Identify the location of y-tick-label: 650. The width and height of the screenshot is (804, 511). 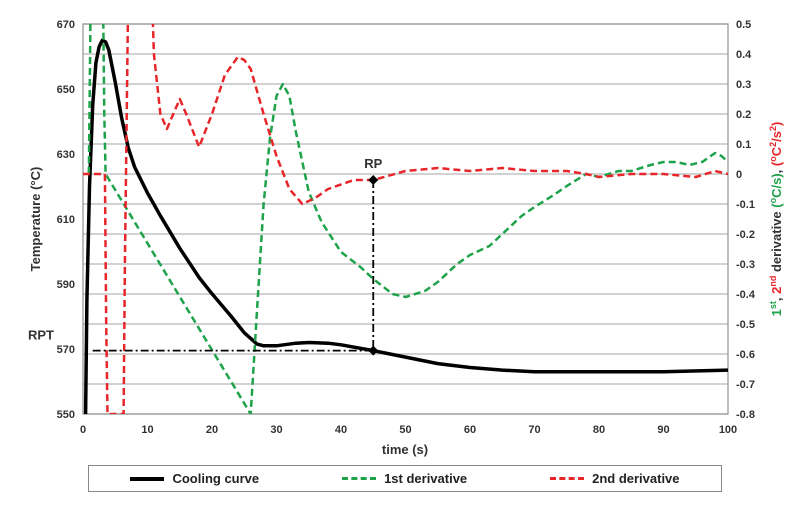
(66, 90).